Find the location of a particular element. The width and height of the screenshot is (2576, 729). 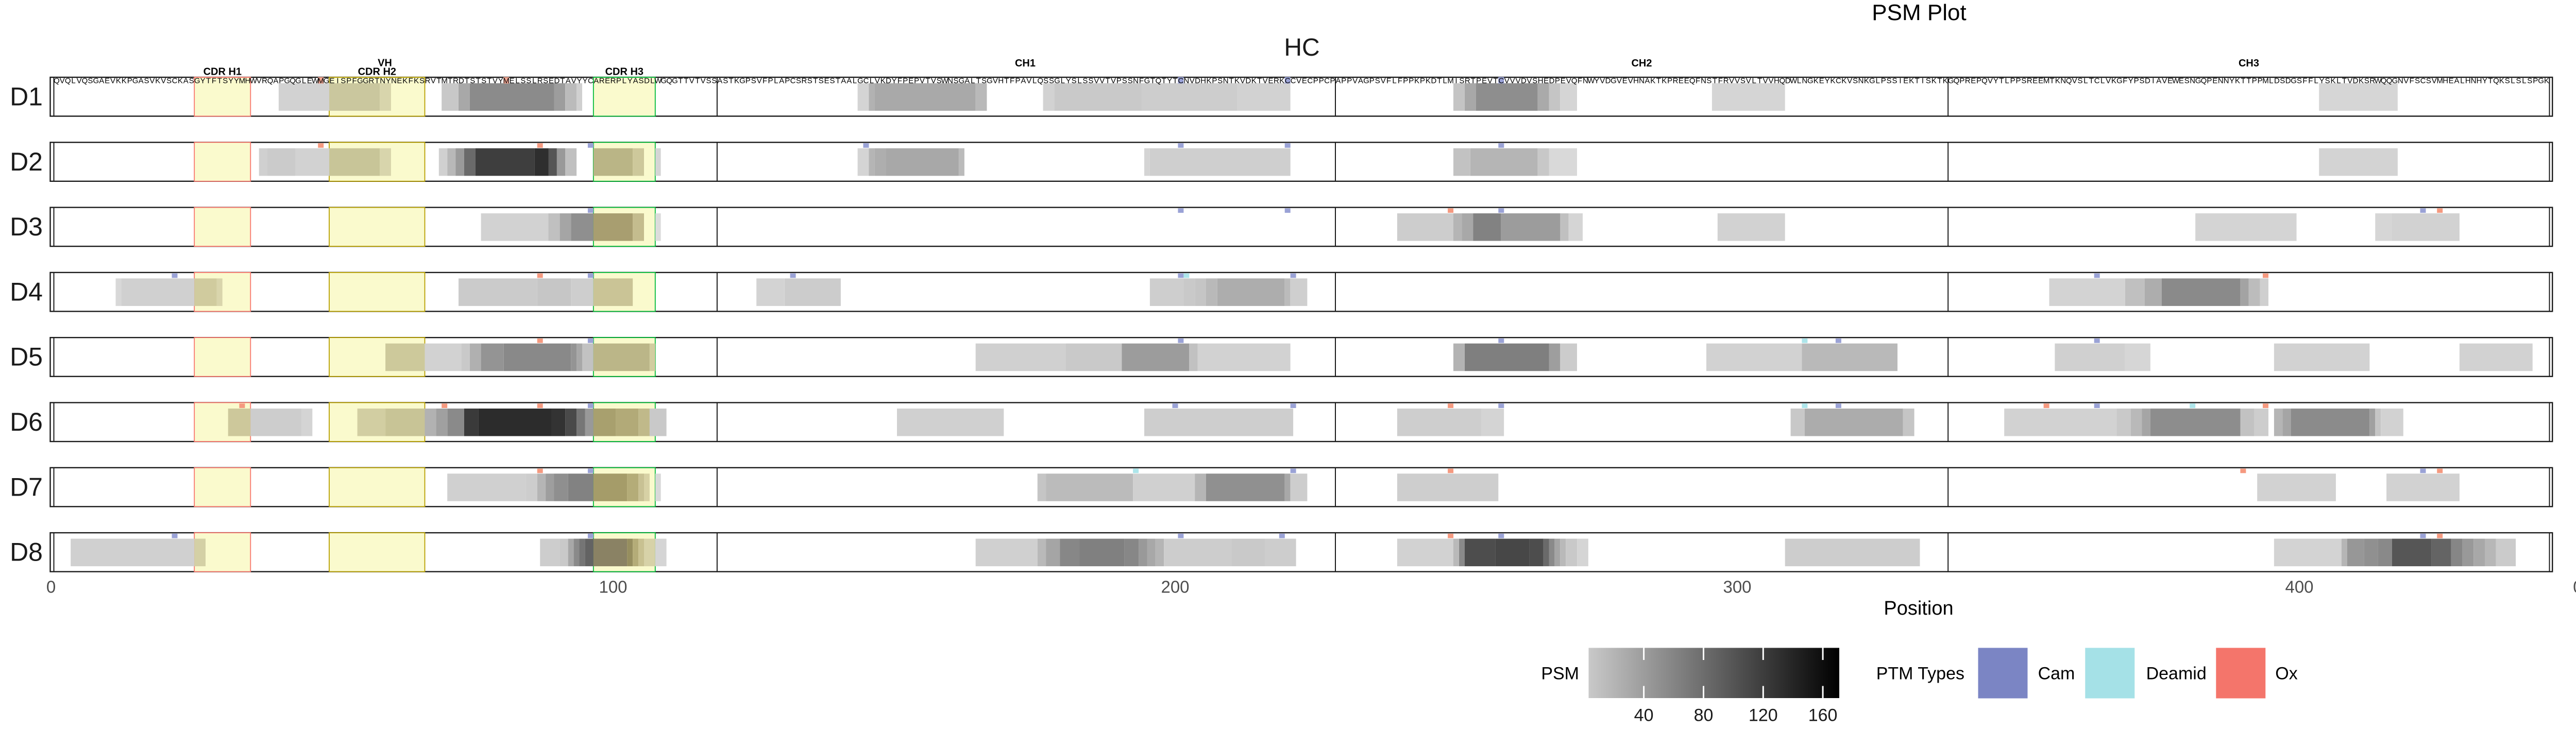

svg-text: W is located at coordinates (315, 81).